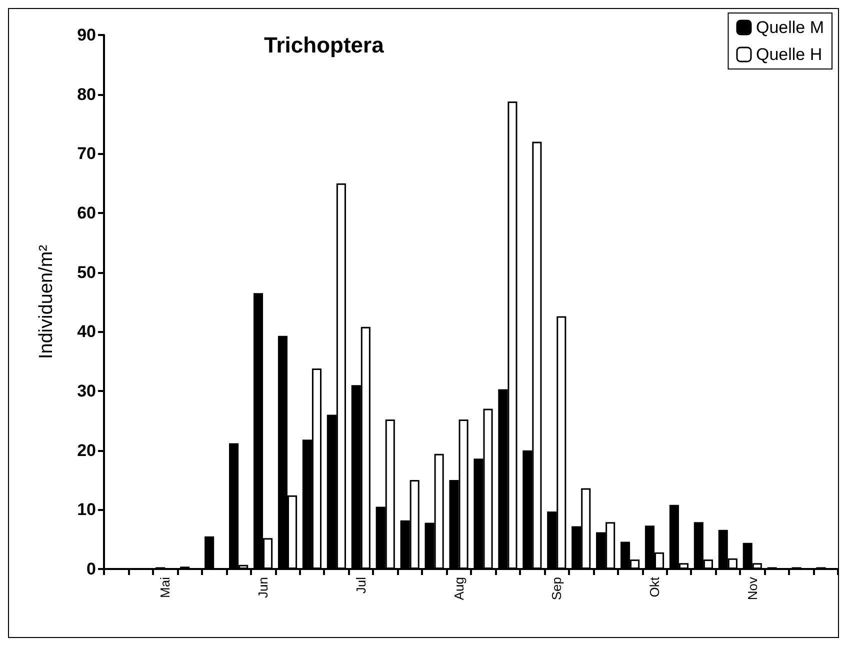 This screenshot has width=847, height=646. What do you see at coordinates (86, 213) in the screenshot?
I see `y-tick-label: 60` at bounding box center [86, 213].